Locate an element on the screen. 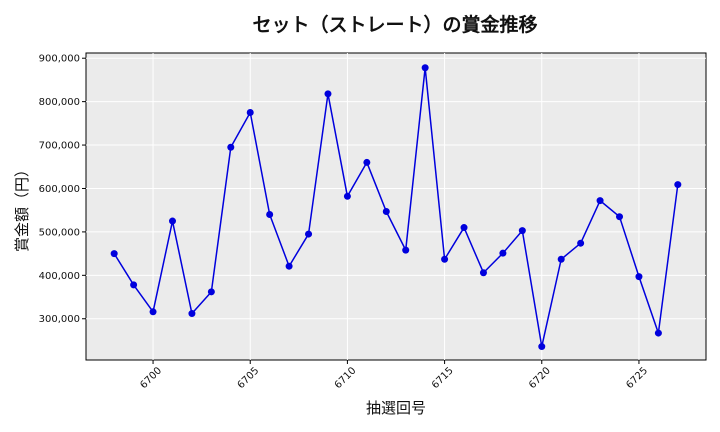  x-tick-label: 6715 is located at coordinates (443, 378).